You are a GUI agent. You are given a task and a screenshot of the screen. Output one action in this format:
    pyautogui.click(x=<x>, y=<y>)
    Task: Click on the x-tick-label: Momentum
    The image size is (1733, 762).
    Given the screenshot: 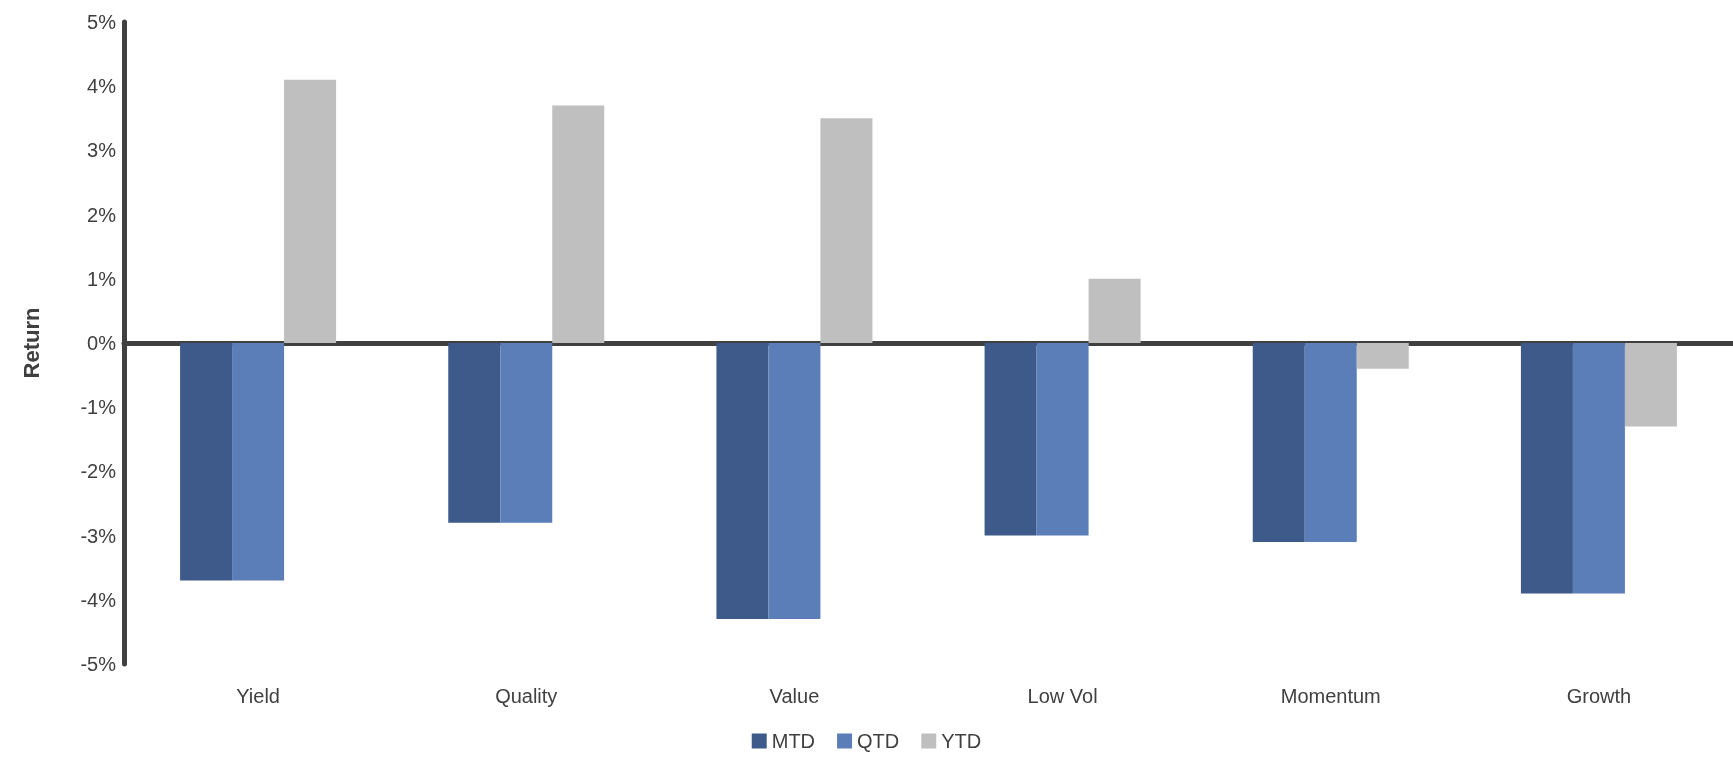 What is the action you would take?
    pyautogui.click(x=1330, y=696)
    